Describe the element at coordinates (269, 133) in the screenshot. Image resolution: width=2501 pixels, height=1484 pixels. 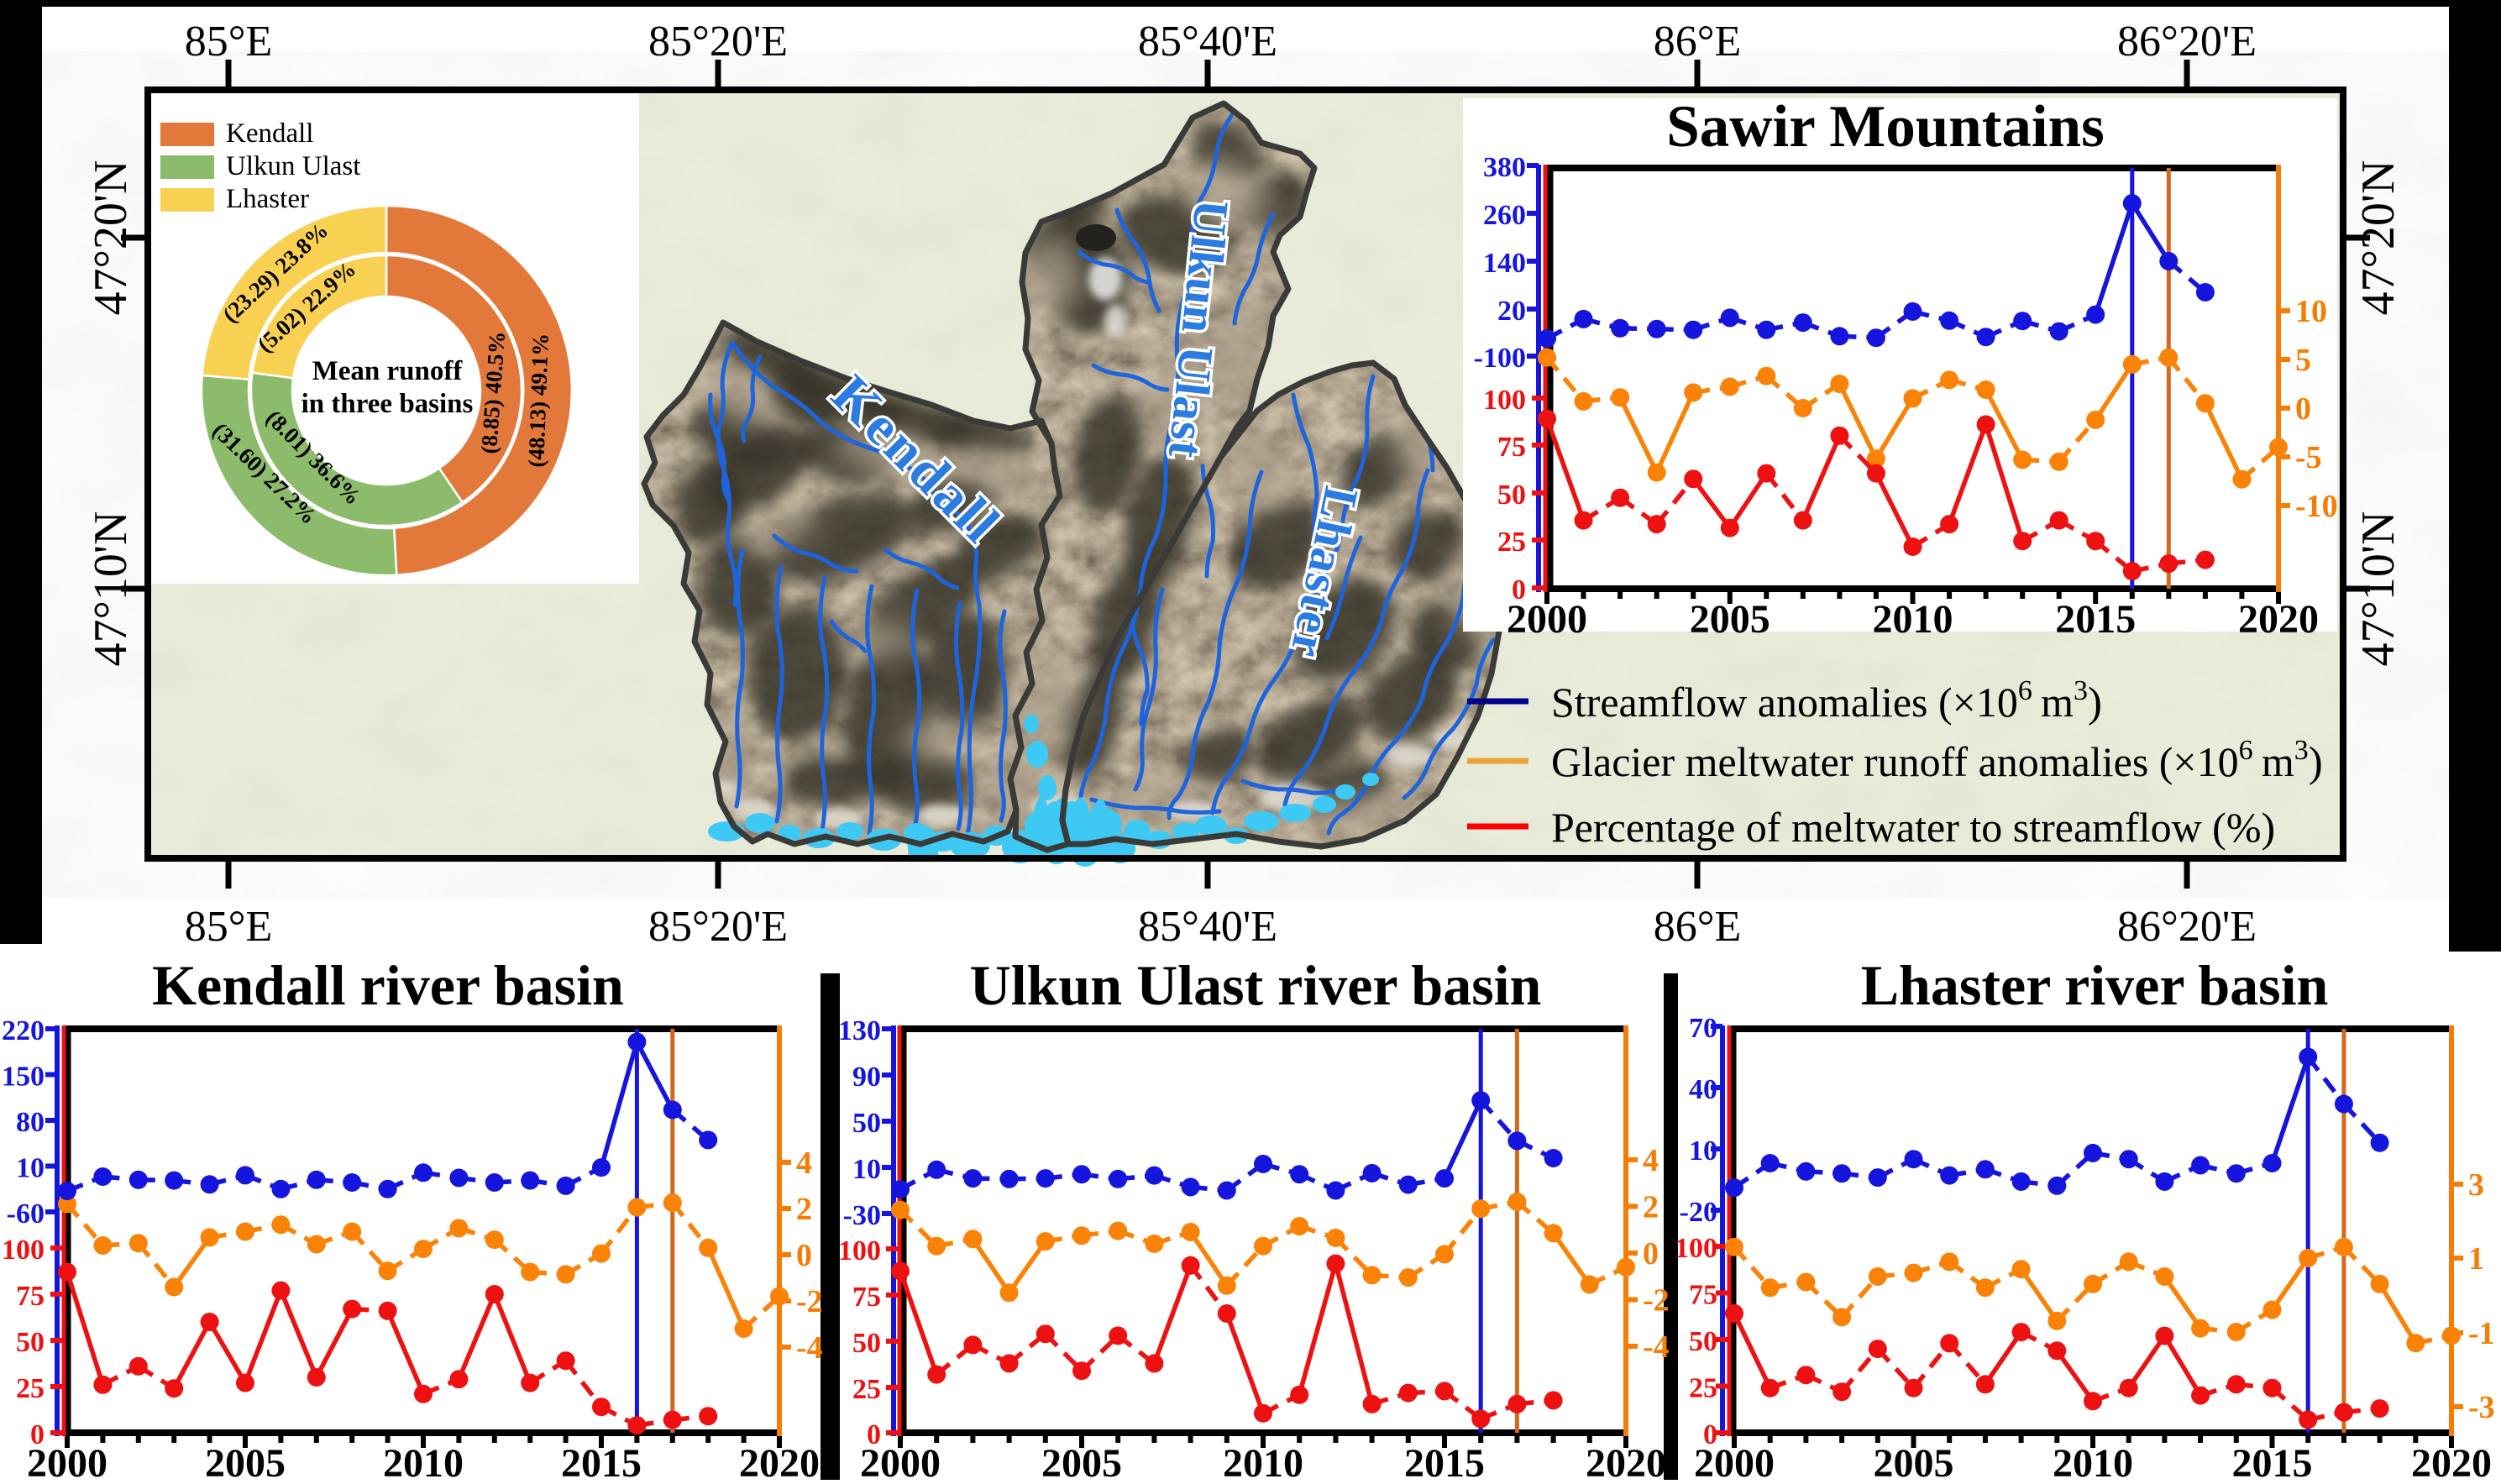
I see `svg-text: Kendall` at that location.